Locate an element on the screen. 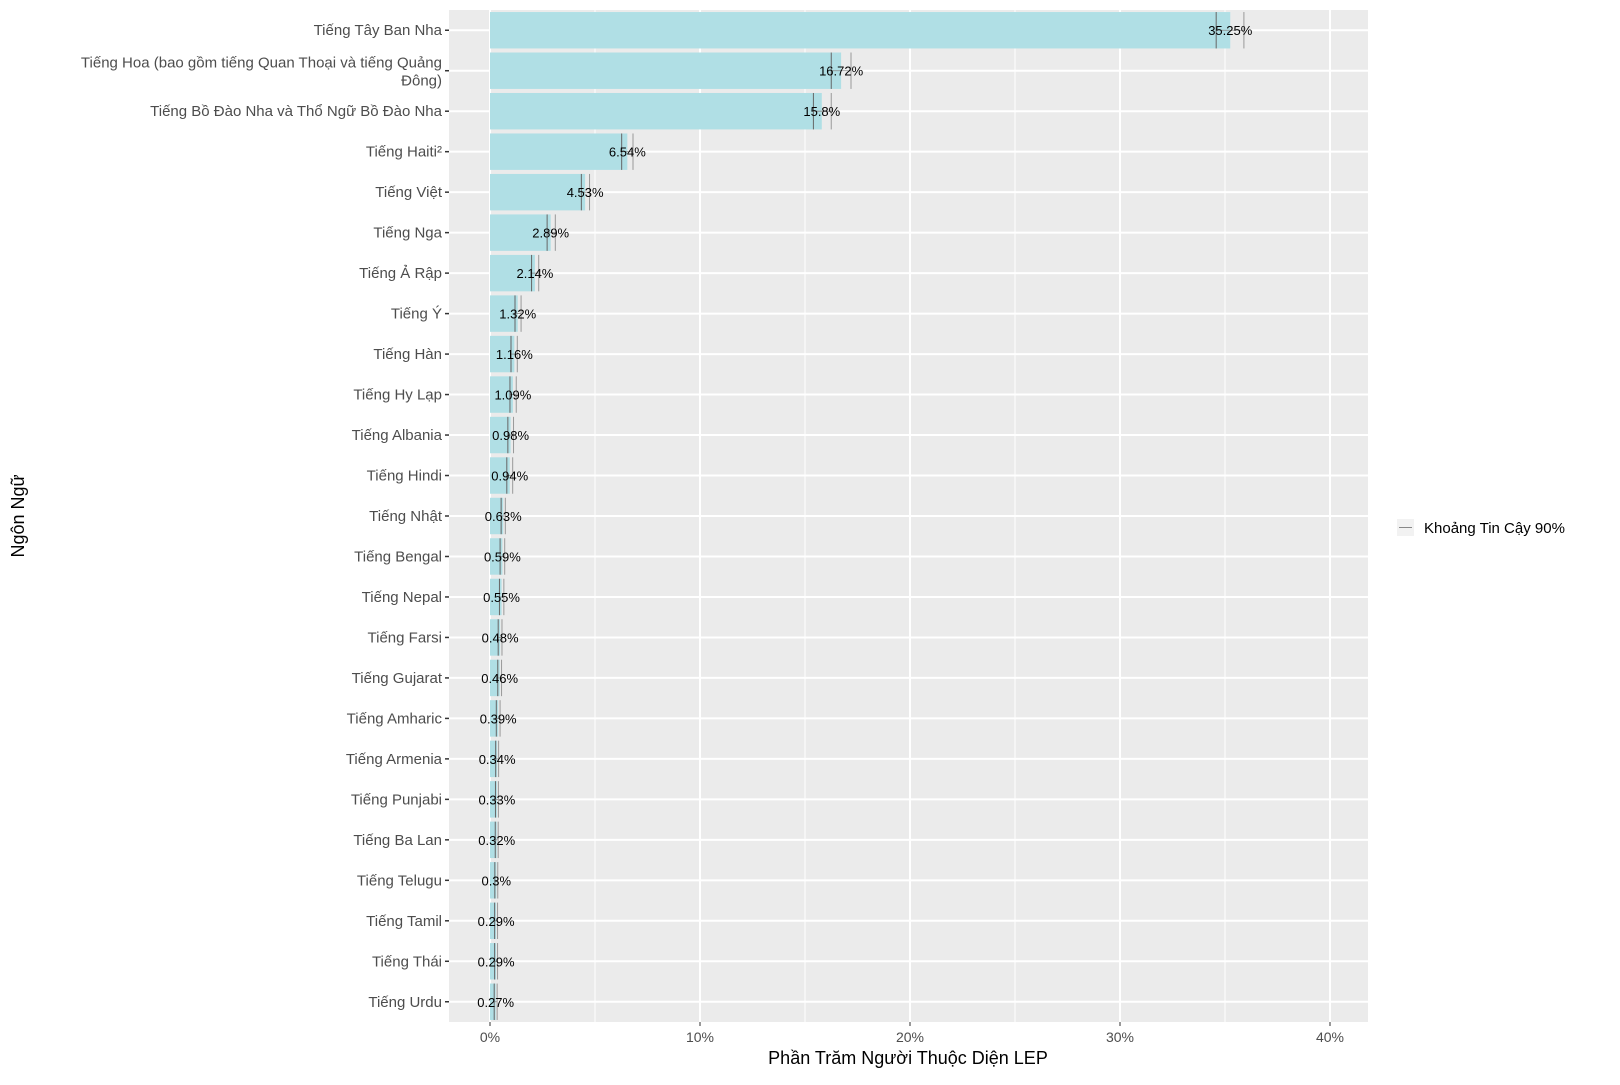 This screenshot has width=1620, height=1085. y-tick-label-line: Tiếng Bồ Đào Nha và Thổ Ngữ Bồ Đào Nha is located at coordinates (296, 111).